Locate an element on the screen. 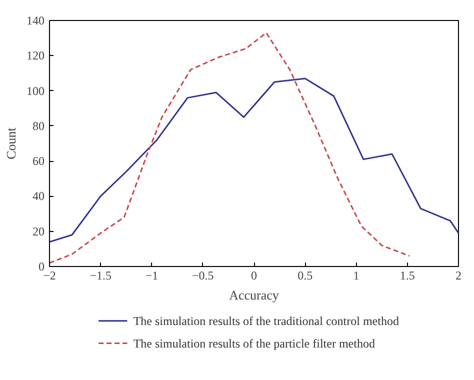  legend-label: The simulation results of the particle filter method is located at coordinates (254, 343).